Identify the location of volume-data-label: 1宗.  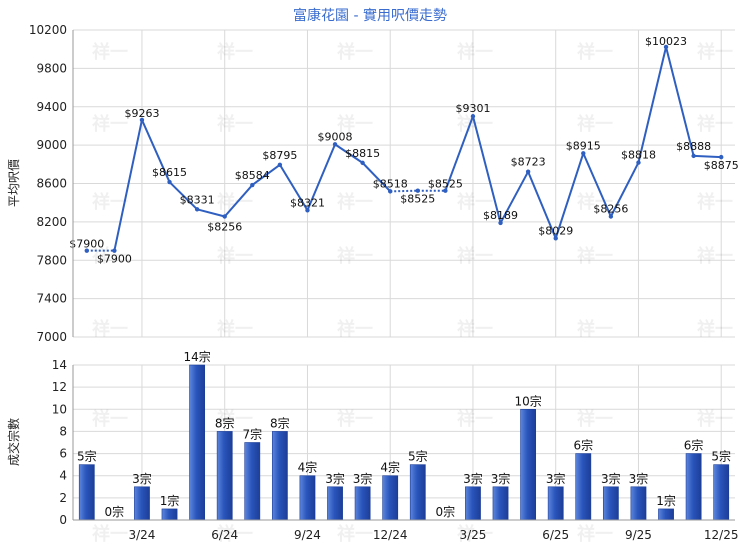
(666, 500).